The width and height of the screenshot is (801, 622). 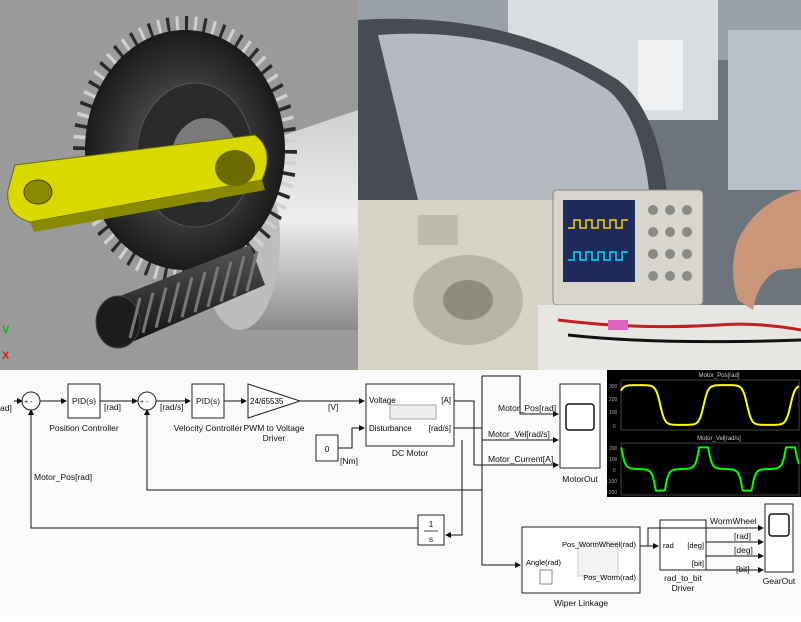 I want to click on signal-motor-pos: Motor_Pos[rad], so click(x=527, y=408).